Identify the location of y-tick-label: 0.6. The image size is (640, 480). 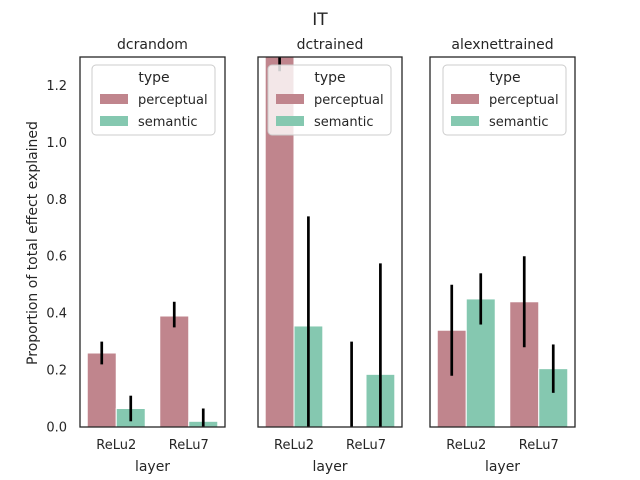
(56, 257).